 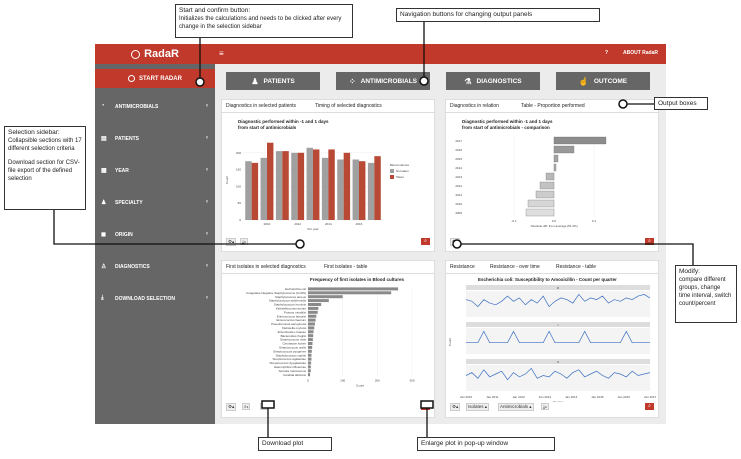 I want to click on organism-label: Streptococcus pyogenes, so click(x=289, y=351).